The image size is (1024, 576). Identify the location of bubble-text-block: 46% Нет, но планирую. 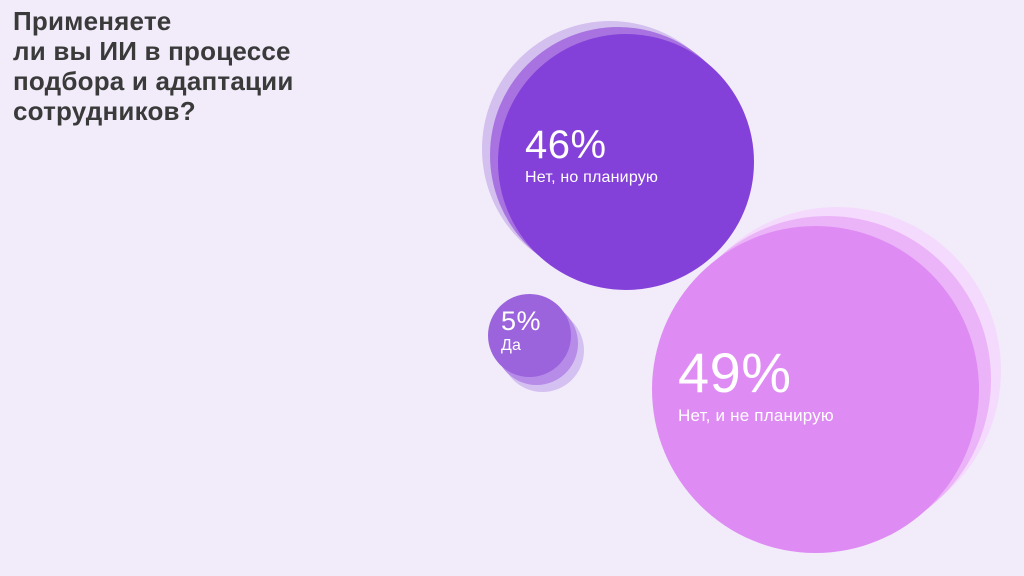
(591, 155).